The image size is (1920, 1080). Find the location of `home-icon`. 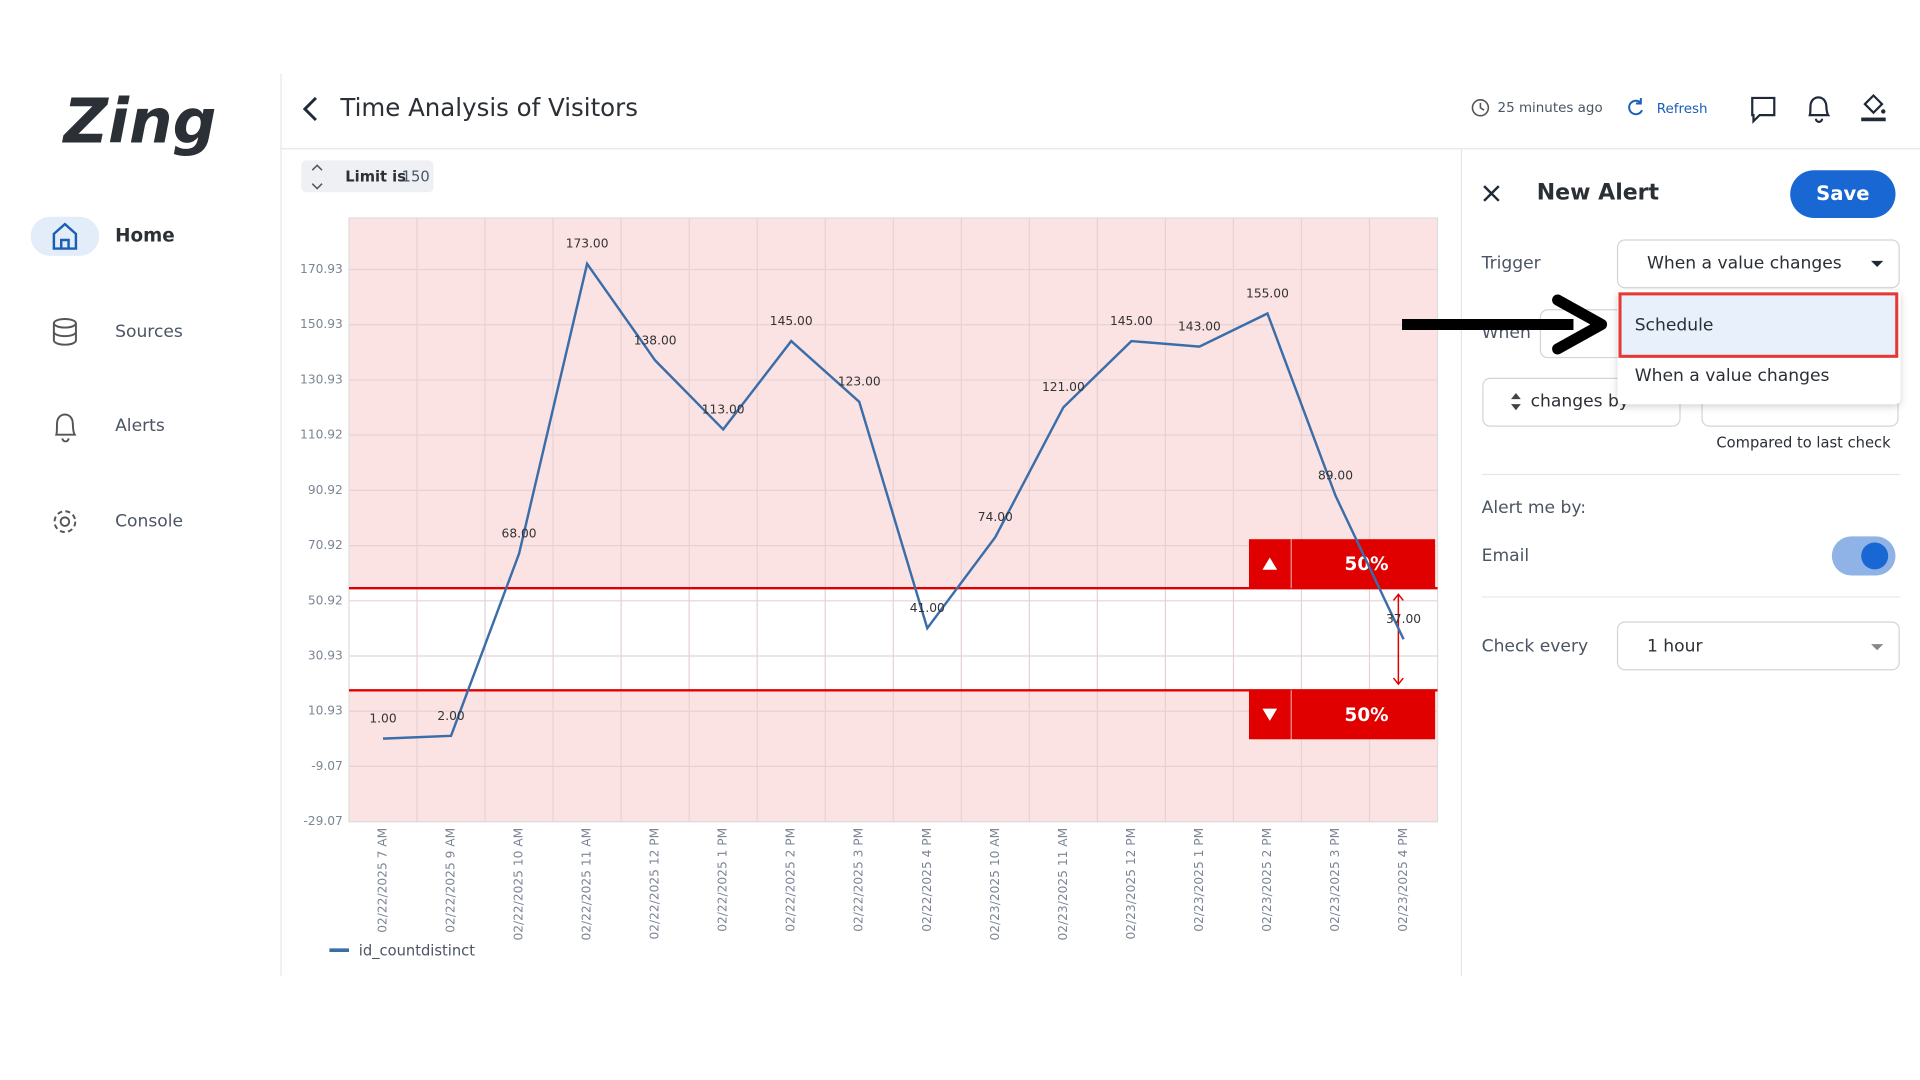

home-icon is located at coordinates (65, 236).